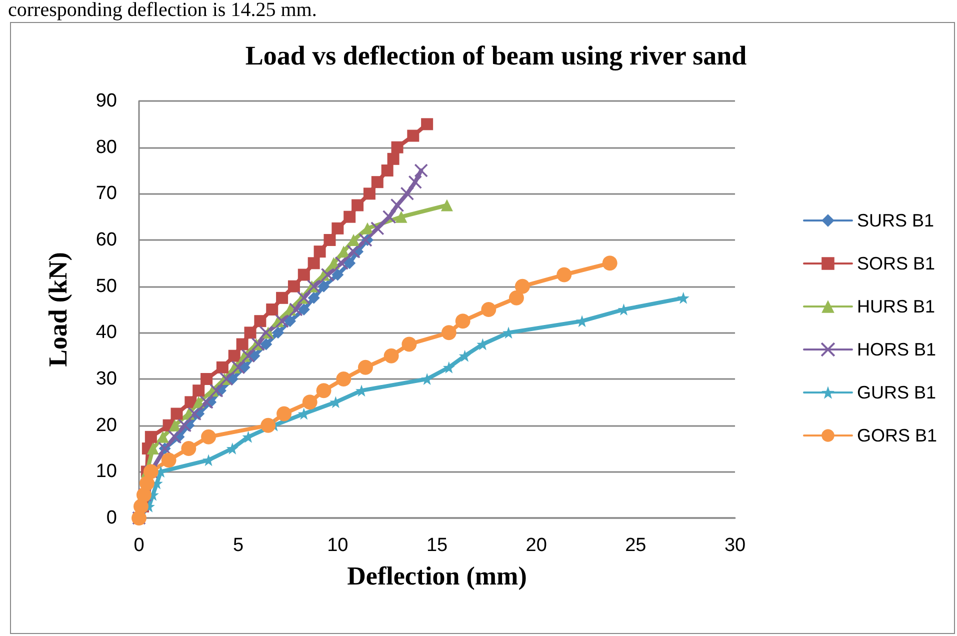  What do you see at coordinates (106, 147) in the screenshot?
I see `y-tick-label: 80` at bounding box center [106, 147].